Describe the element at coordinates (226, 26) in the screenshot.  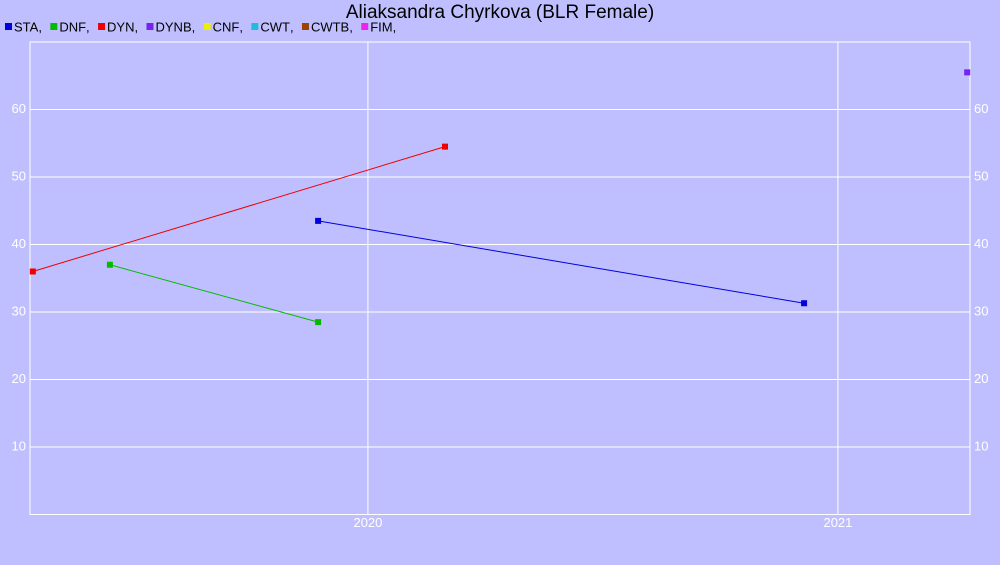
I see `legend-label: CNF` at that location.